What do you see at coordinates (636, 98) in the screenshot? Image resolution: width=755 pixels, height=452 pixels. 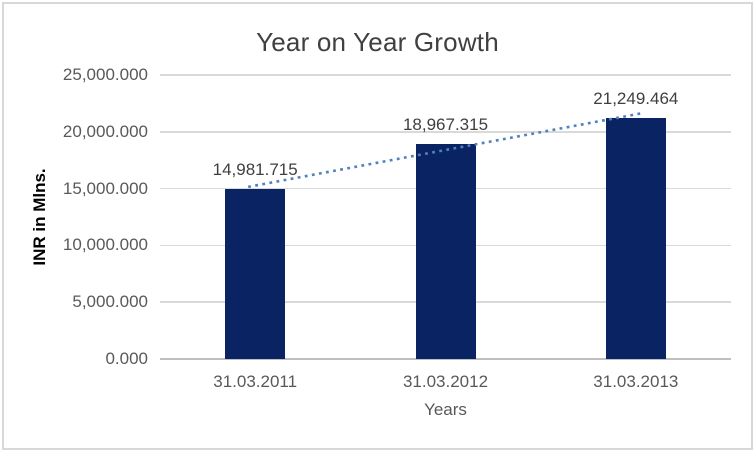 I see `data-label: 21,249.464` at bounding box center [636, 98].